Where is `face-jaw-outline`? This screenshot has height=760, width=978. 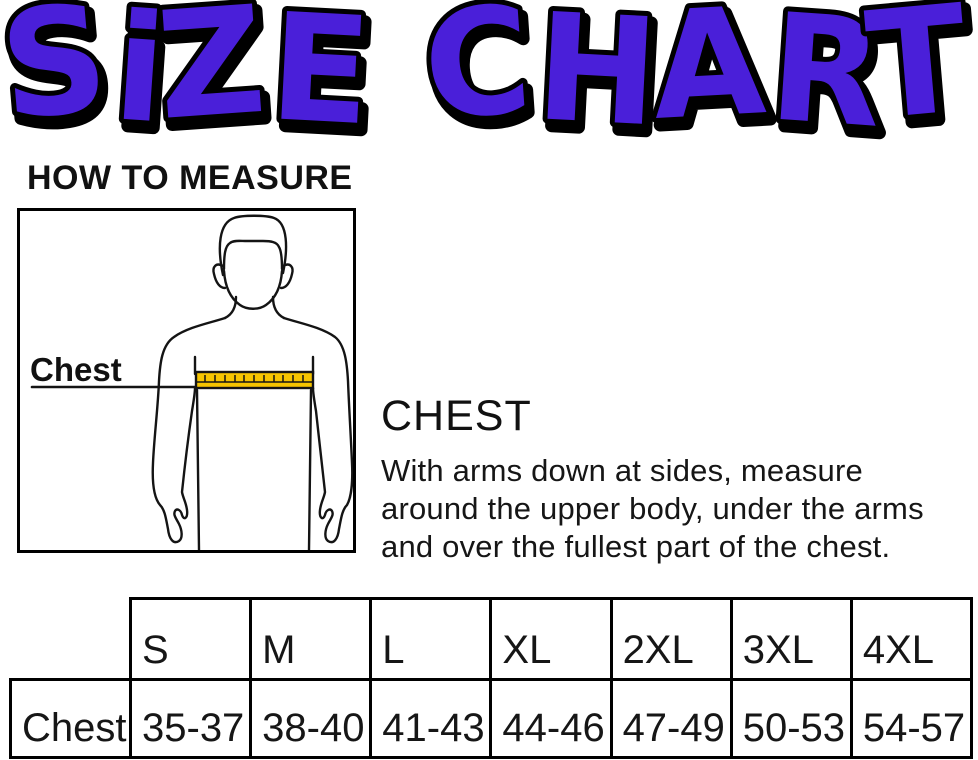 face-jaw-outline is located at coordinates (253, 289).